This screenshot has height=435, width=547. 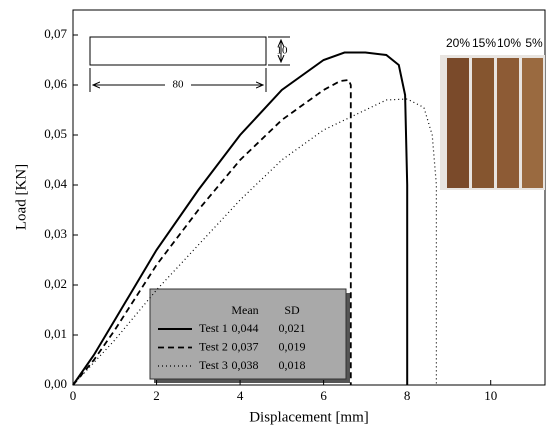 I want to click on legend-header: Mean, so click(x=244, y=310).